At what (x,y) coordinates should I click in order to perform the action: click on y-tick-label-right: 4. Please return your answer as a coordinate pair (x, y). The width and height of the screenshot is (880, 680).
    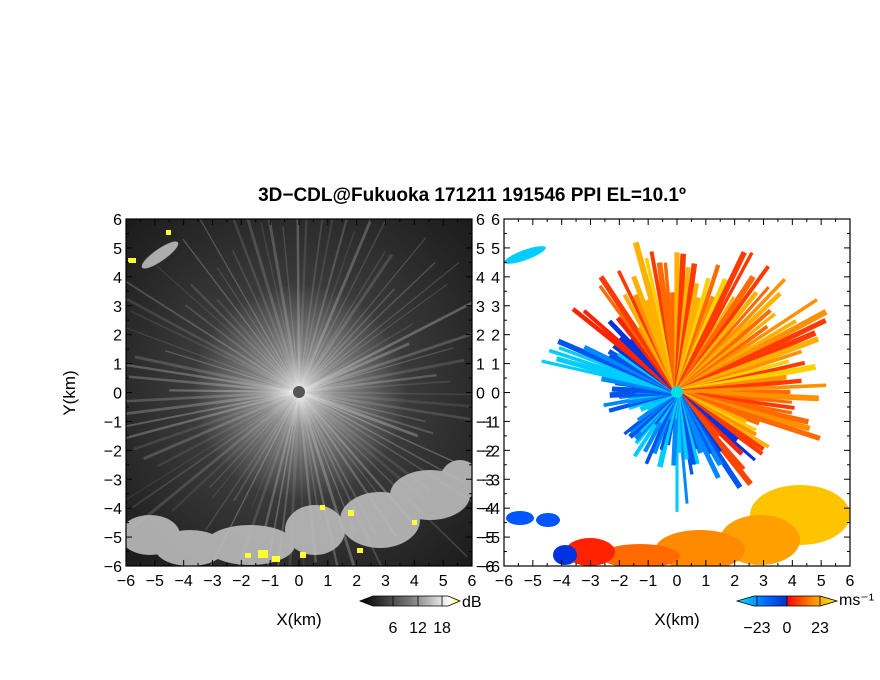
    Looking at the image, I should click on (480, 278).